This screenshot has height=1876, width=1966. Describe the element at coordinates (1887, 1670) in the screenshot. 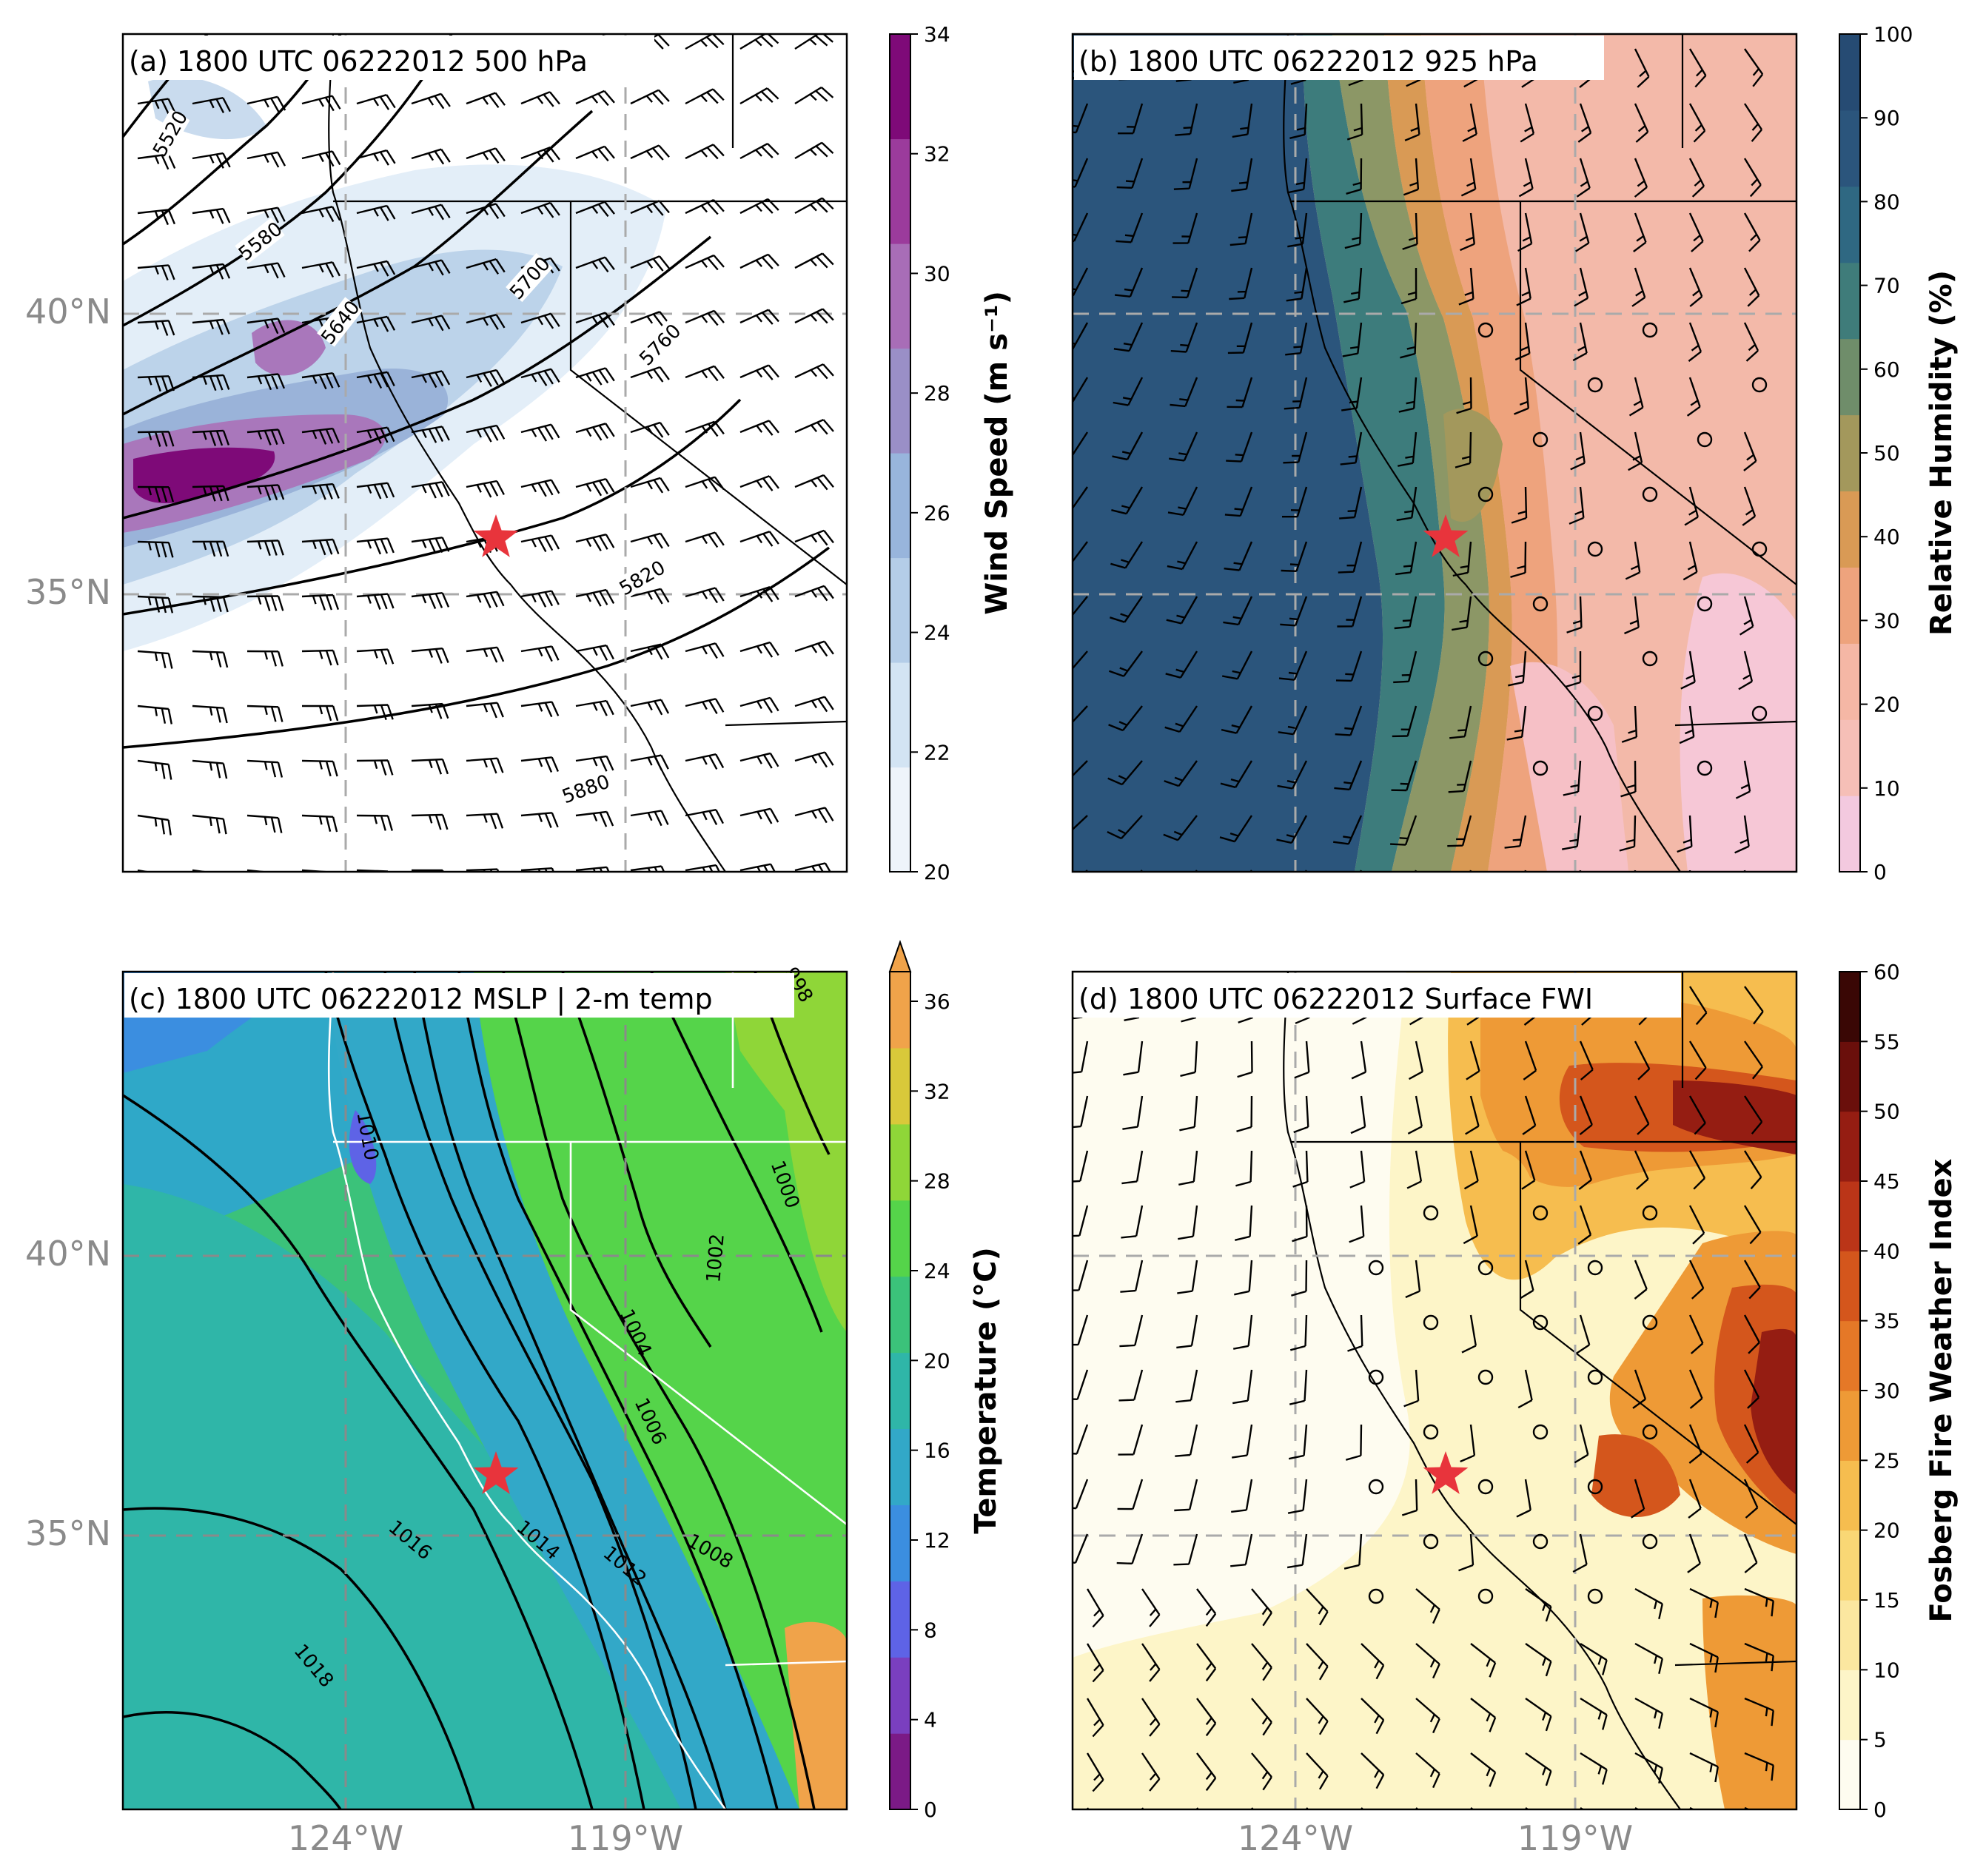

I see `colorbar-tick-label: 10` at that location.